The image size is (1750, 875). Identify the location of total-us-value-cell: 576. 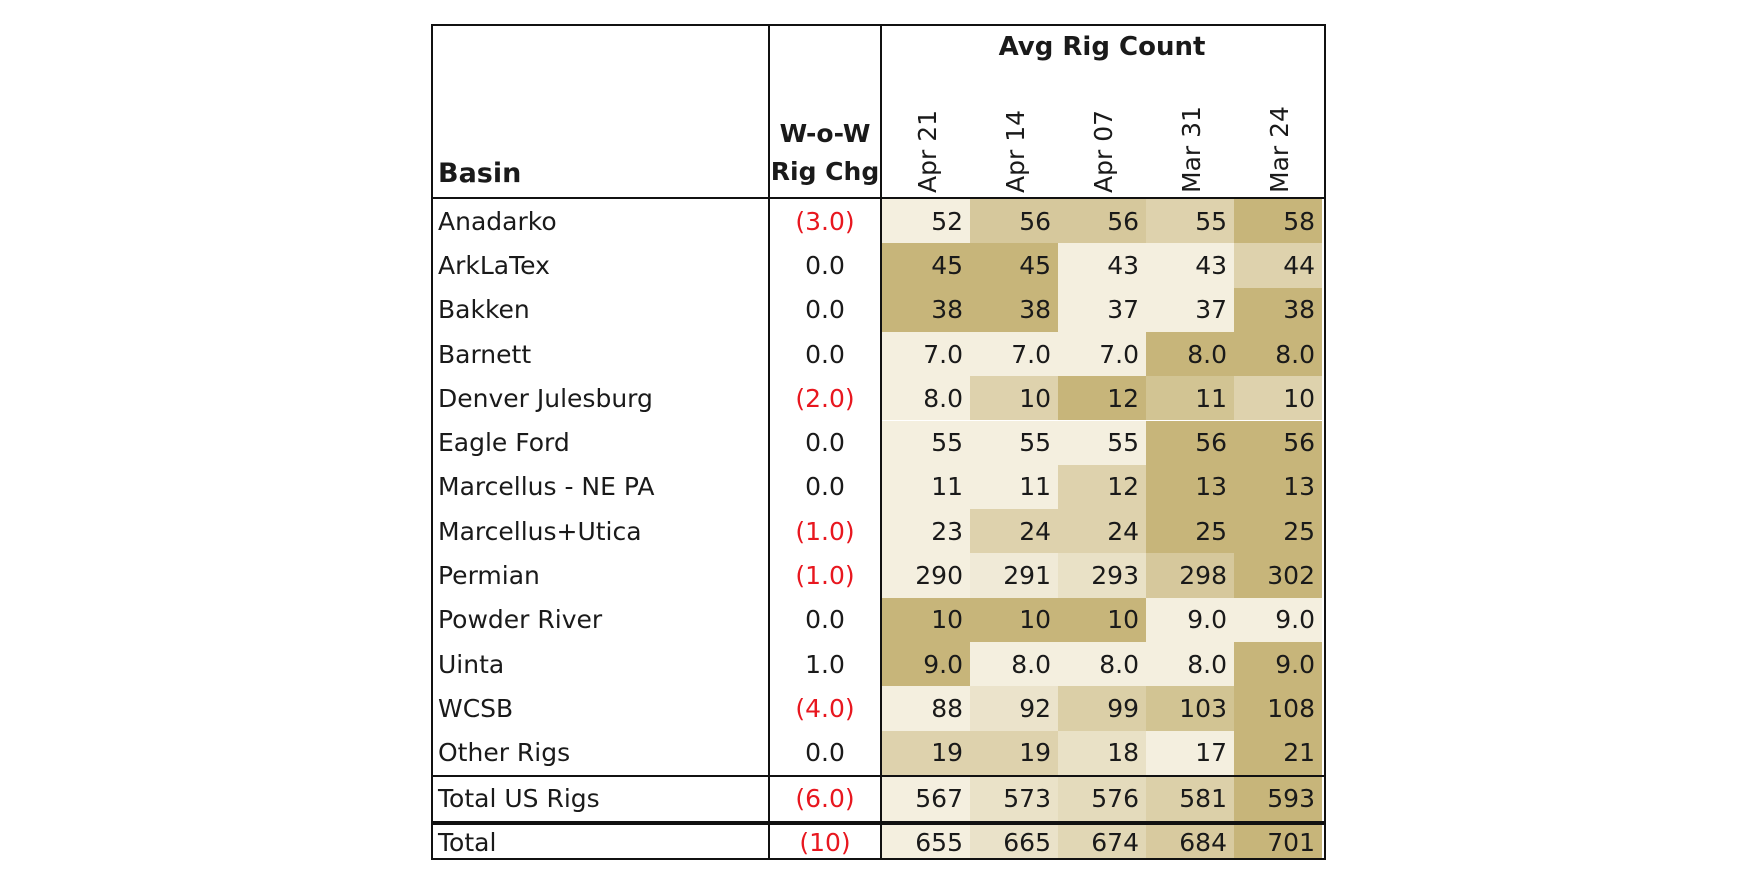
(1102, 798).